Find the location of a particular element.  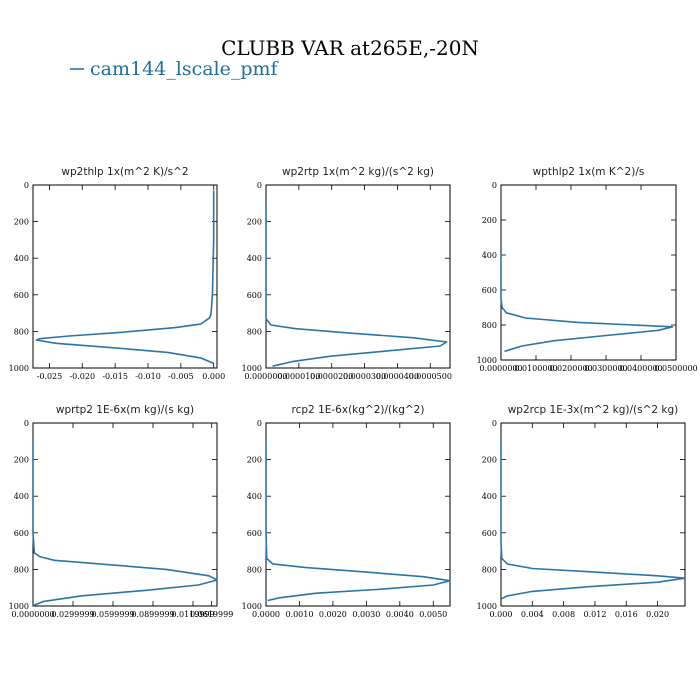

x-tick-label: -0.005 is located at coordinates (181, 376).